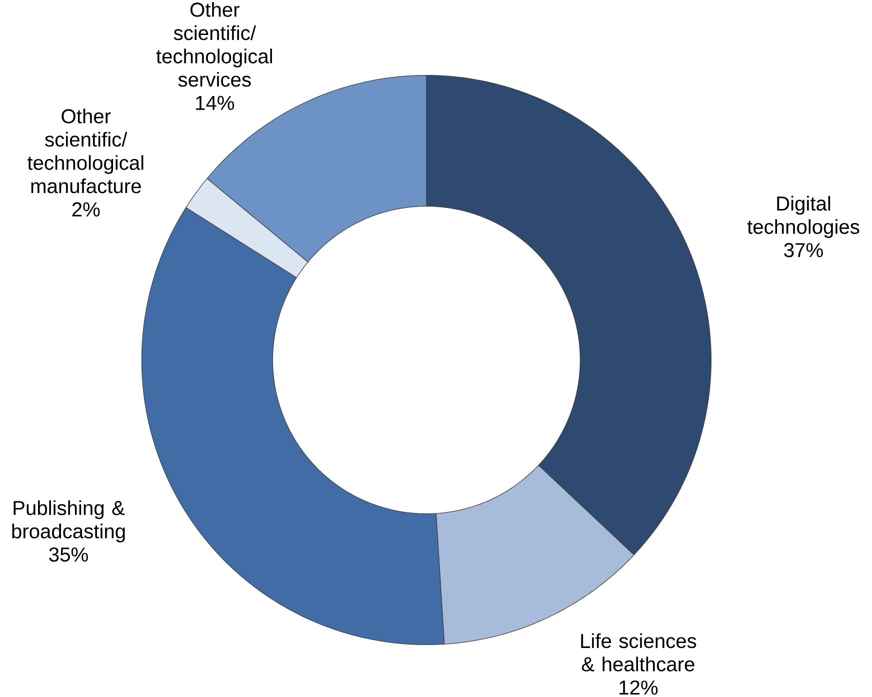 This screenshot has height=697, width=872. What do you see at coordinates (638, 652) in the screenshot?
I see `slice-label: Life sciences & healthcare` at bounding box center [638, 652].